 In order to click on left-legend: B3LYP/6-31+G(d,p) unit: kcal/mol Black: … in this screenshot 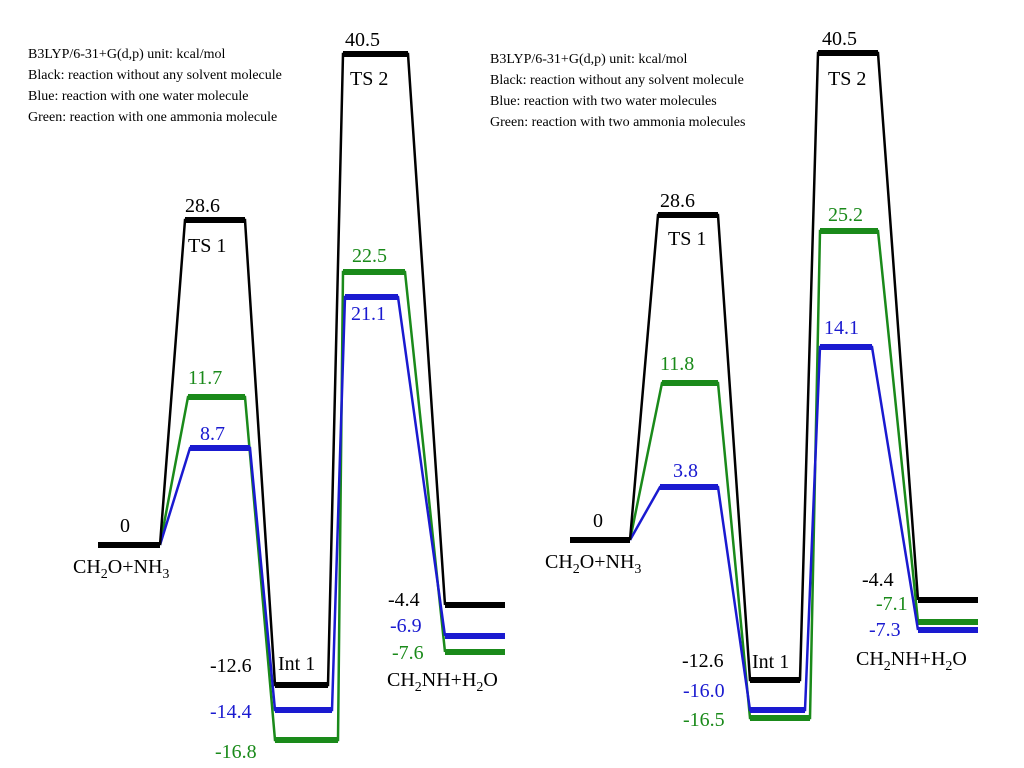, I will do `click(155, 86)`.